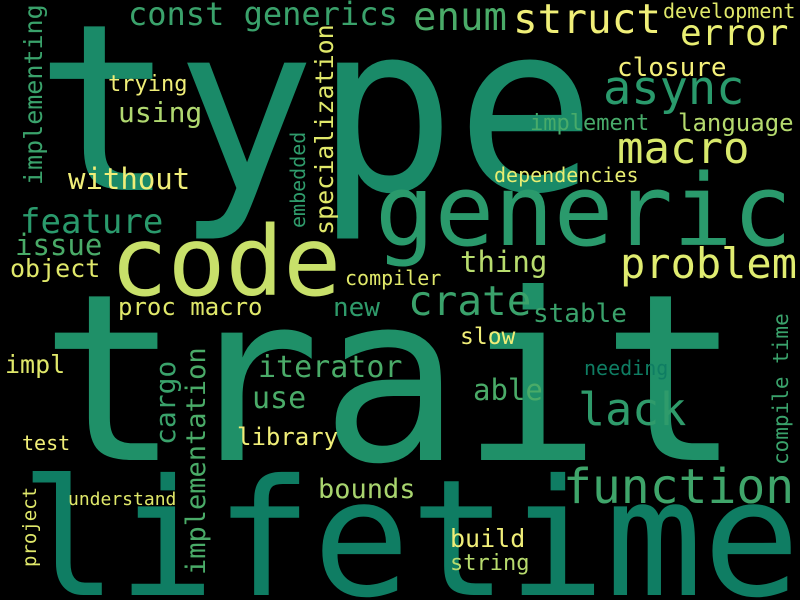 The height and width of the screenshot is (600, 800). I want to click on word: enum, so click(460, 20).